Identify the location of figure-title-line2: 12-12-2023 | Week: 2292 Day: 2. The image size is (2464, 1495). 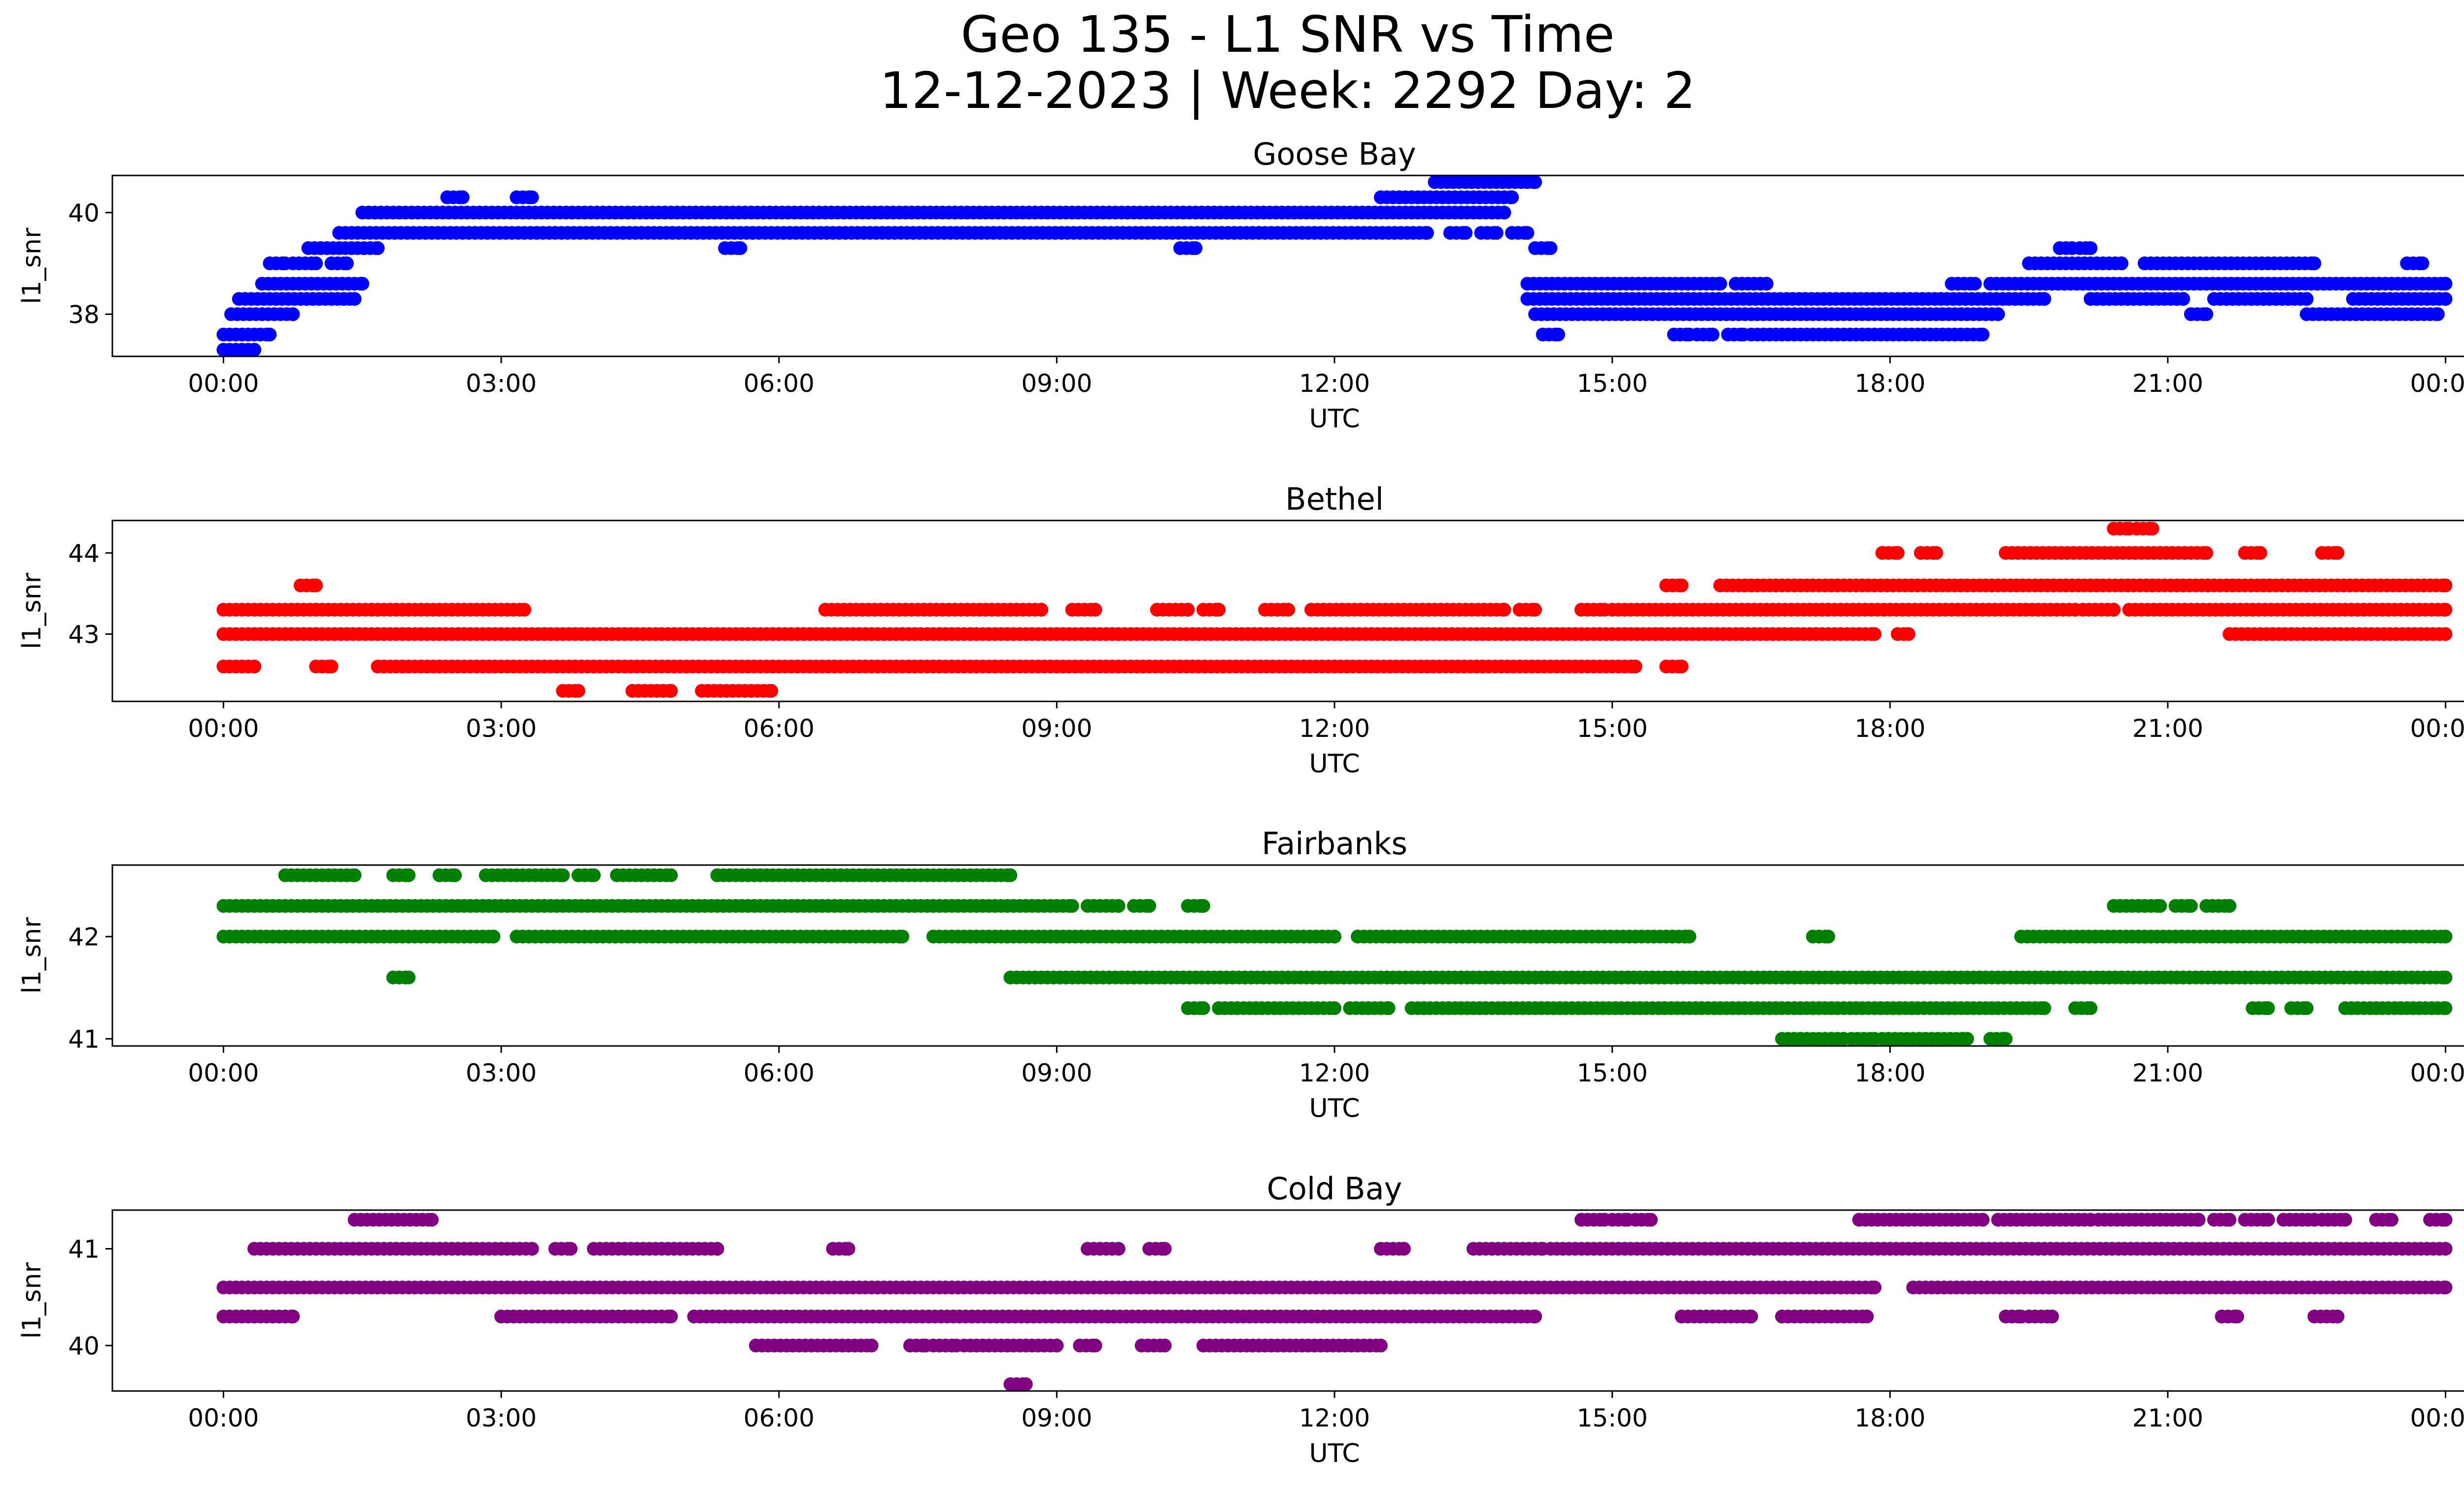
(1288, 91).